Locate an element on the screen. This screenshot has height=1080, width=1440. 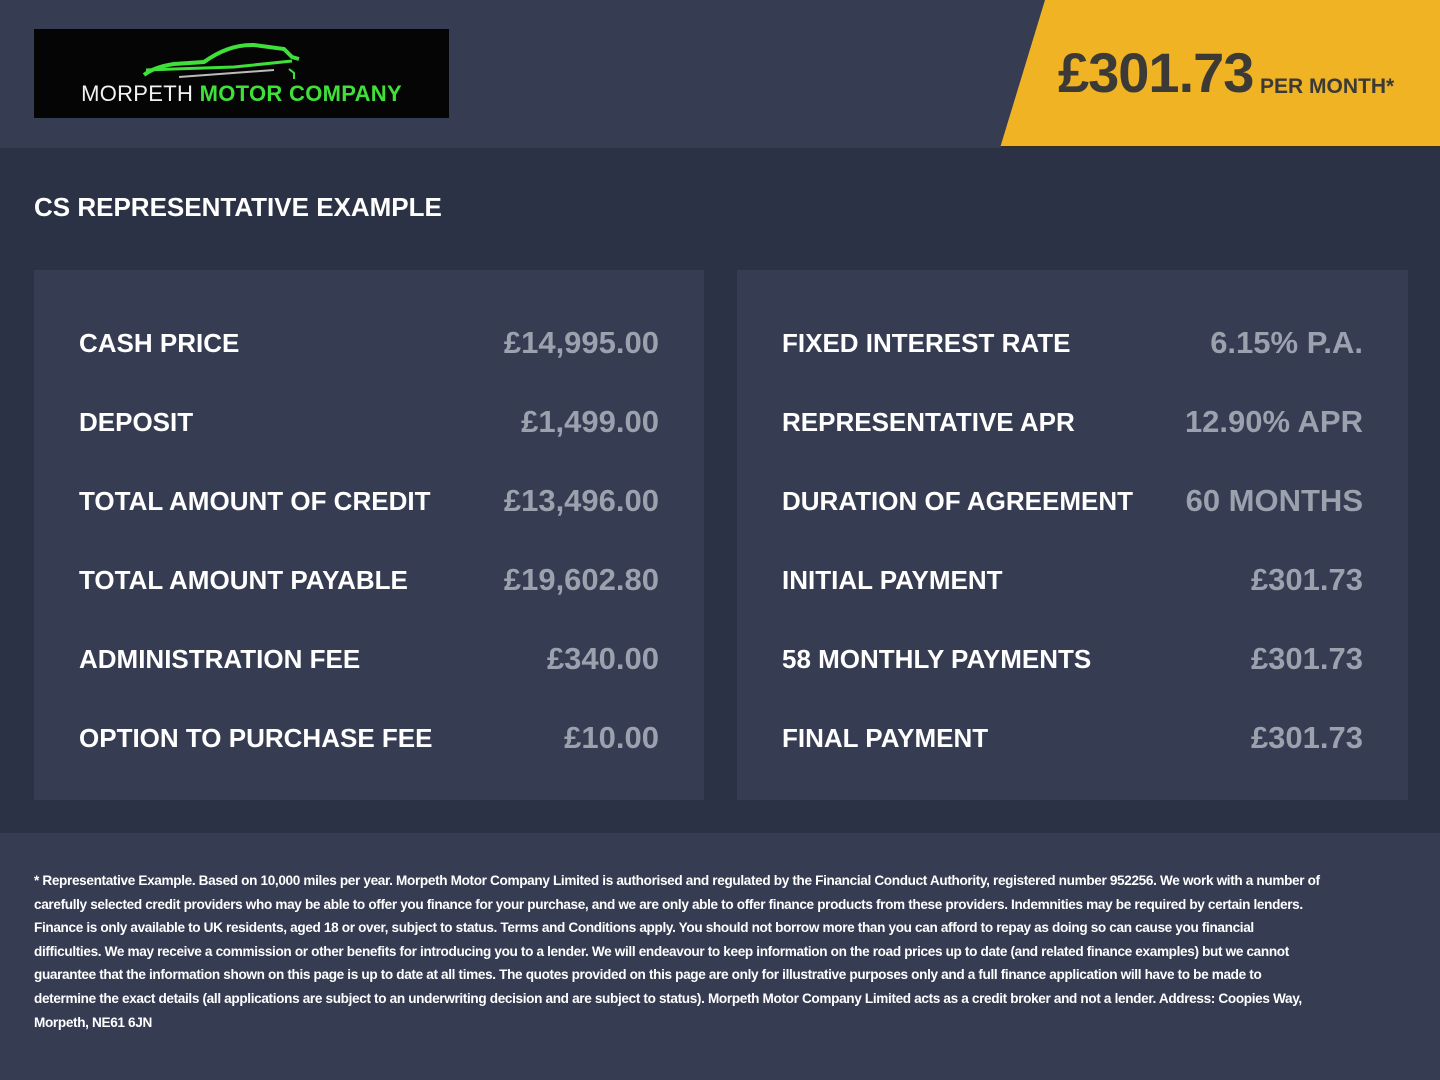
per-month-label: PER MONTH* is located at coordinates (1327, 86).